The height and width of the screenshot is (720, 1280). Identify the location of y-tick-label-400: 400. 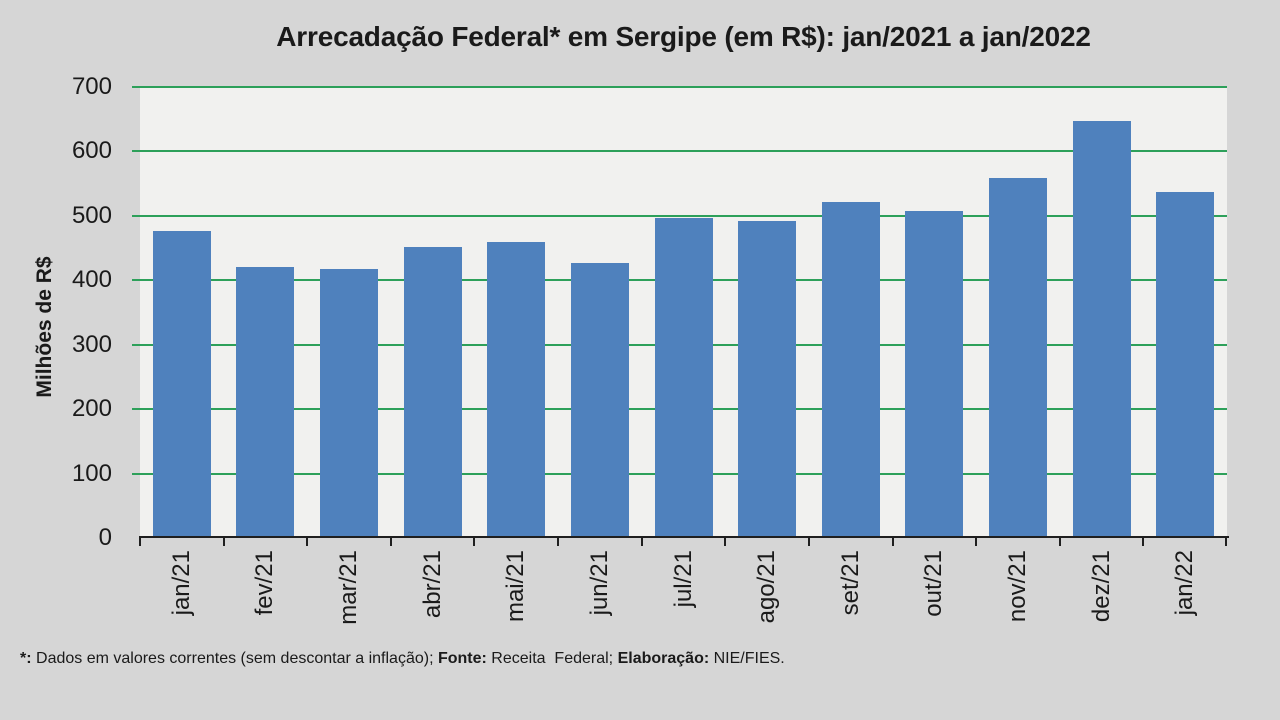
(91, 280).